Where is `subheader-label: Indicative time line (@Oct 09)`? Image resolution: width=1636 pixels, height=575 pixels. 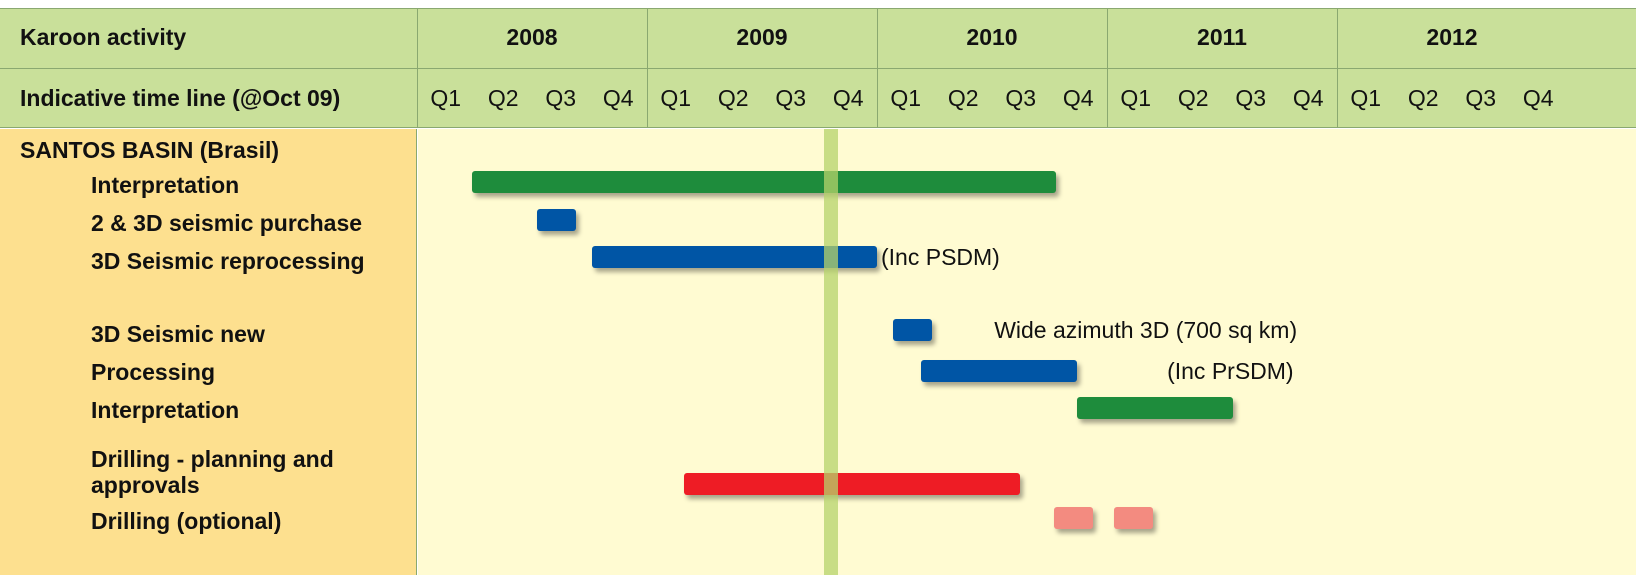
subheader-label: Indicative time line (@Oct 09) is located at coordinates (180, 98).